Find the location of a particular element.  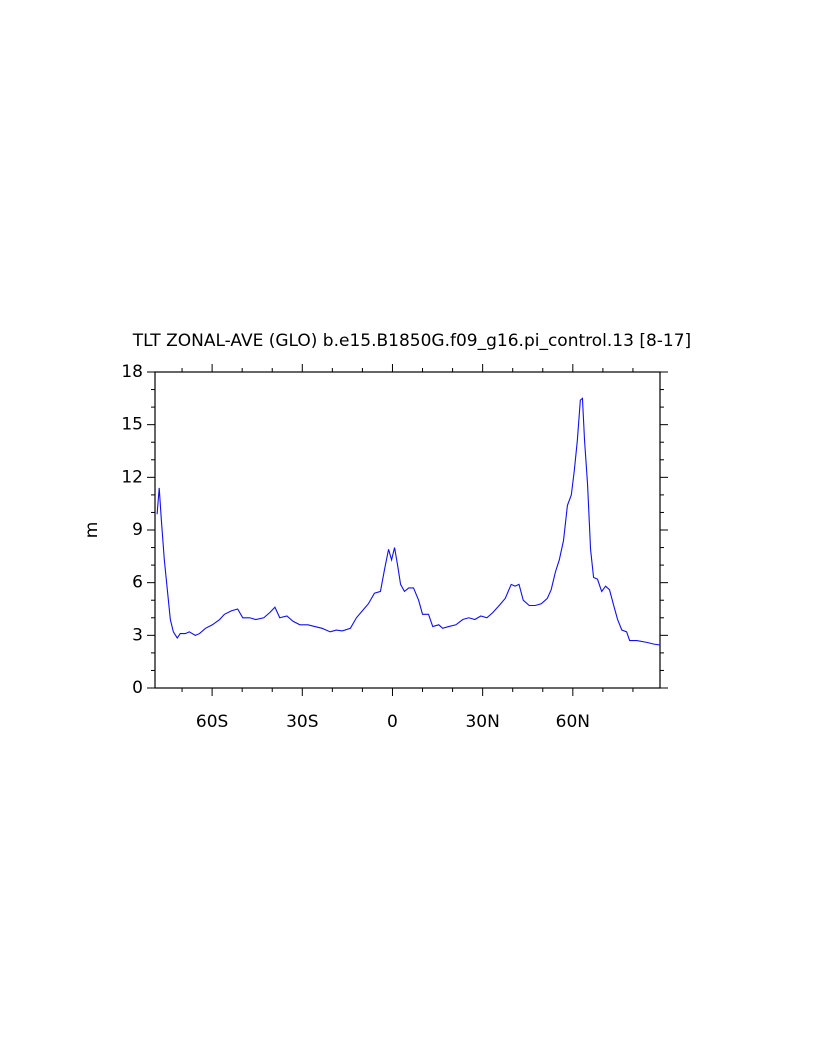

data-line is located at coordinates (408, 521).